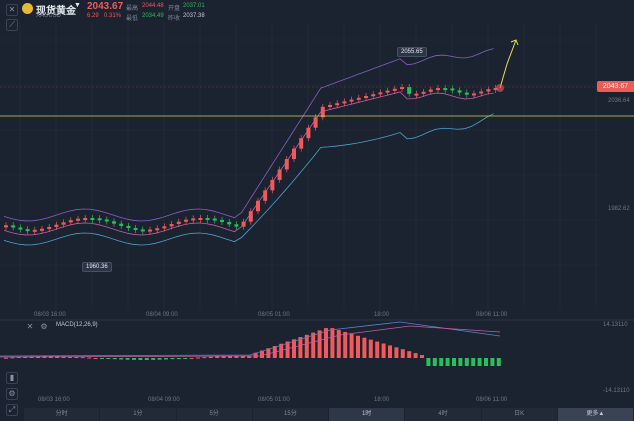 The width and height of the screenshot is (634, 421). What do you see at coordinates (12, 10) in the screenshot?
I see `close-icon: ✕` at bounding box center [12, 10].